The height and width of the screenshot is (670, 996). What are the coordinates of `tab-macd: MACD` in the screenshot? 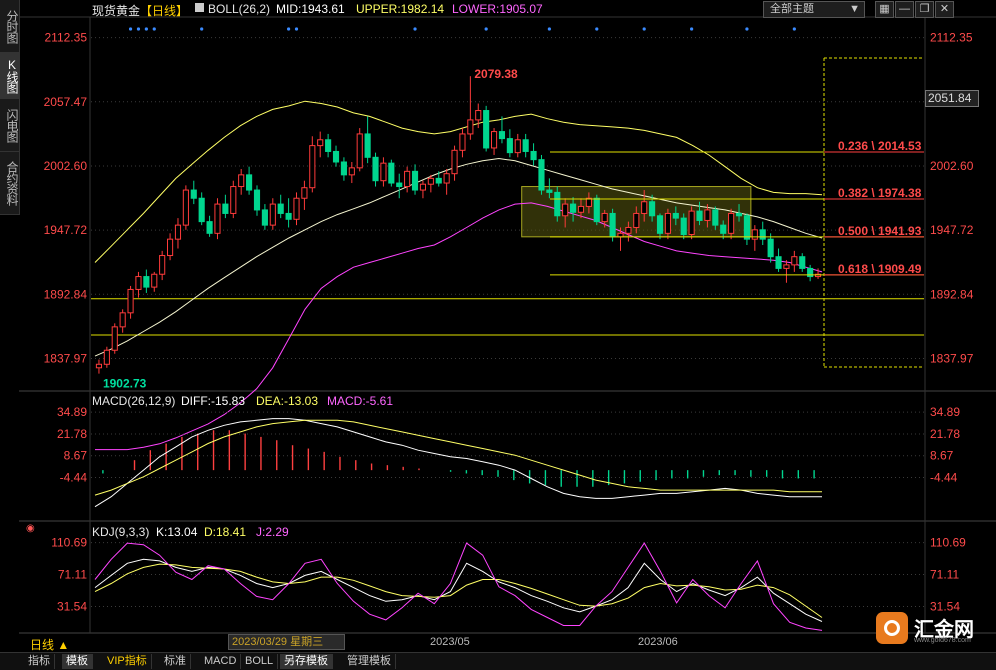 It's located at (221, 661).